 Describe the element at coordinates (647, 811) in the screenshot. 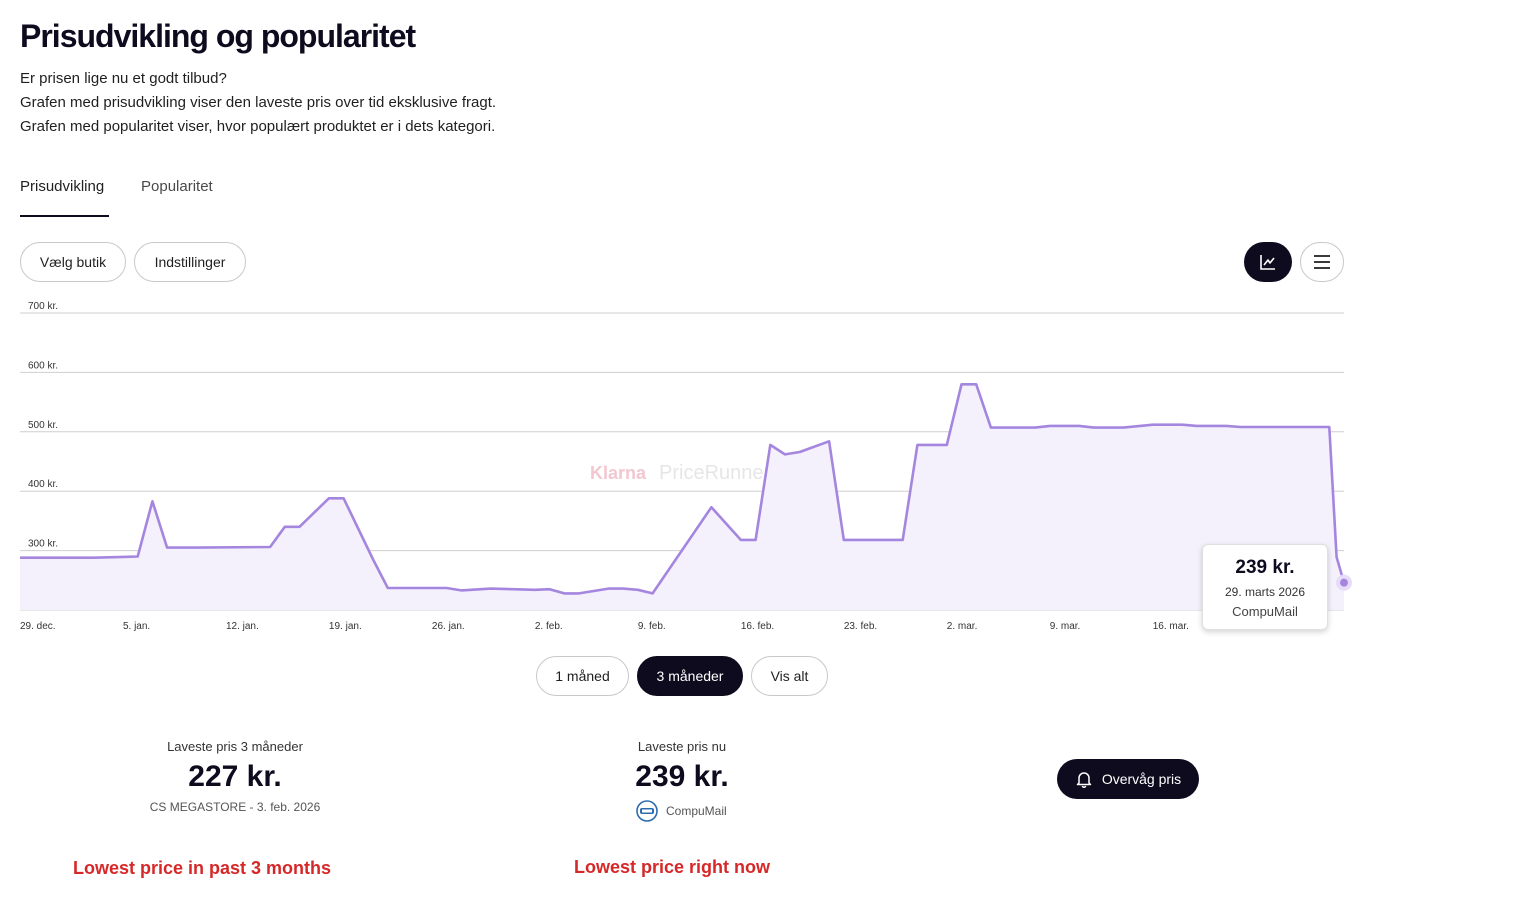

I see `compumail-logo-icon` at that location.